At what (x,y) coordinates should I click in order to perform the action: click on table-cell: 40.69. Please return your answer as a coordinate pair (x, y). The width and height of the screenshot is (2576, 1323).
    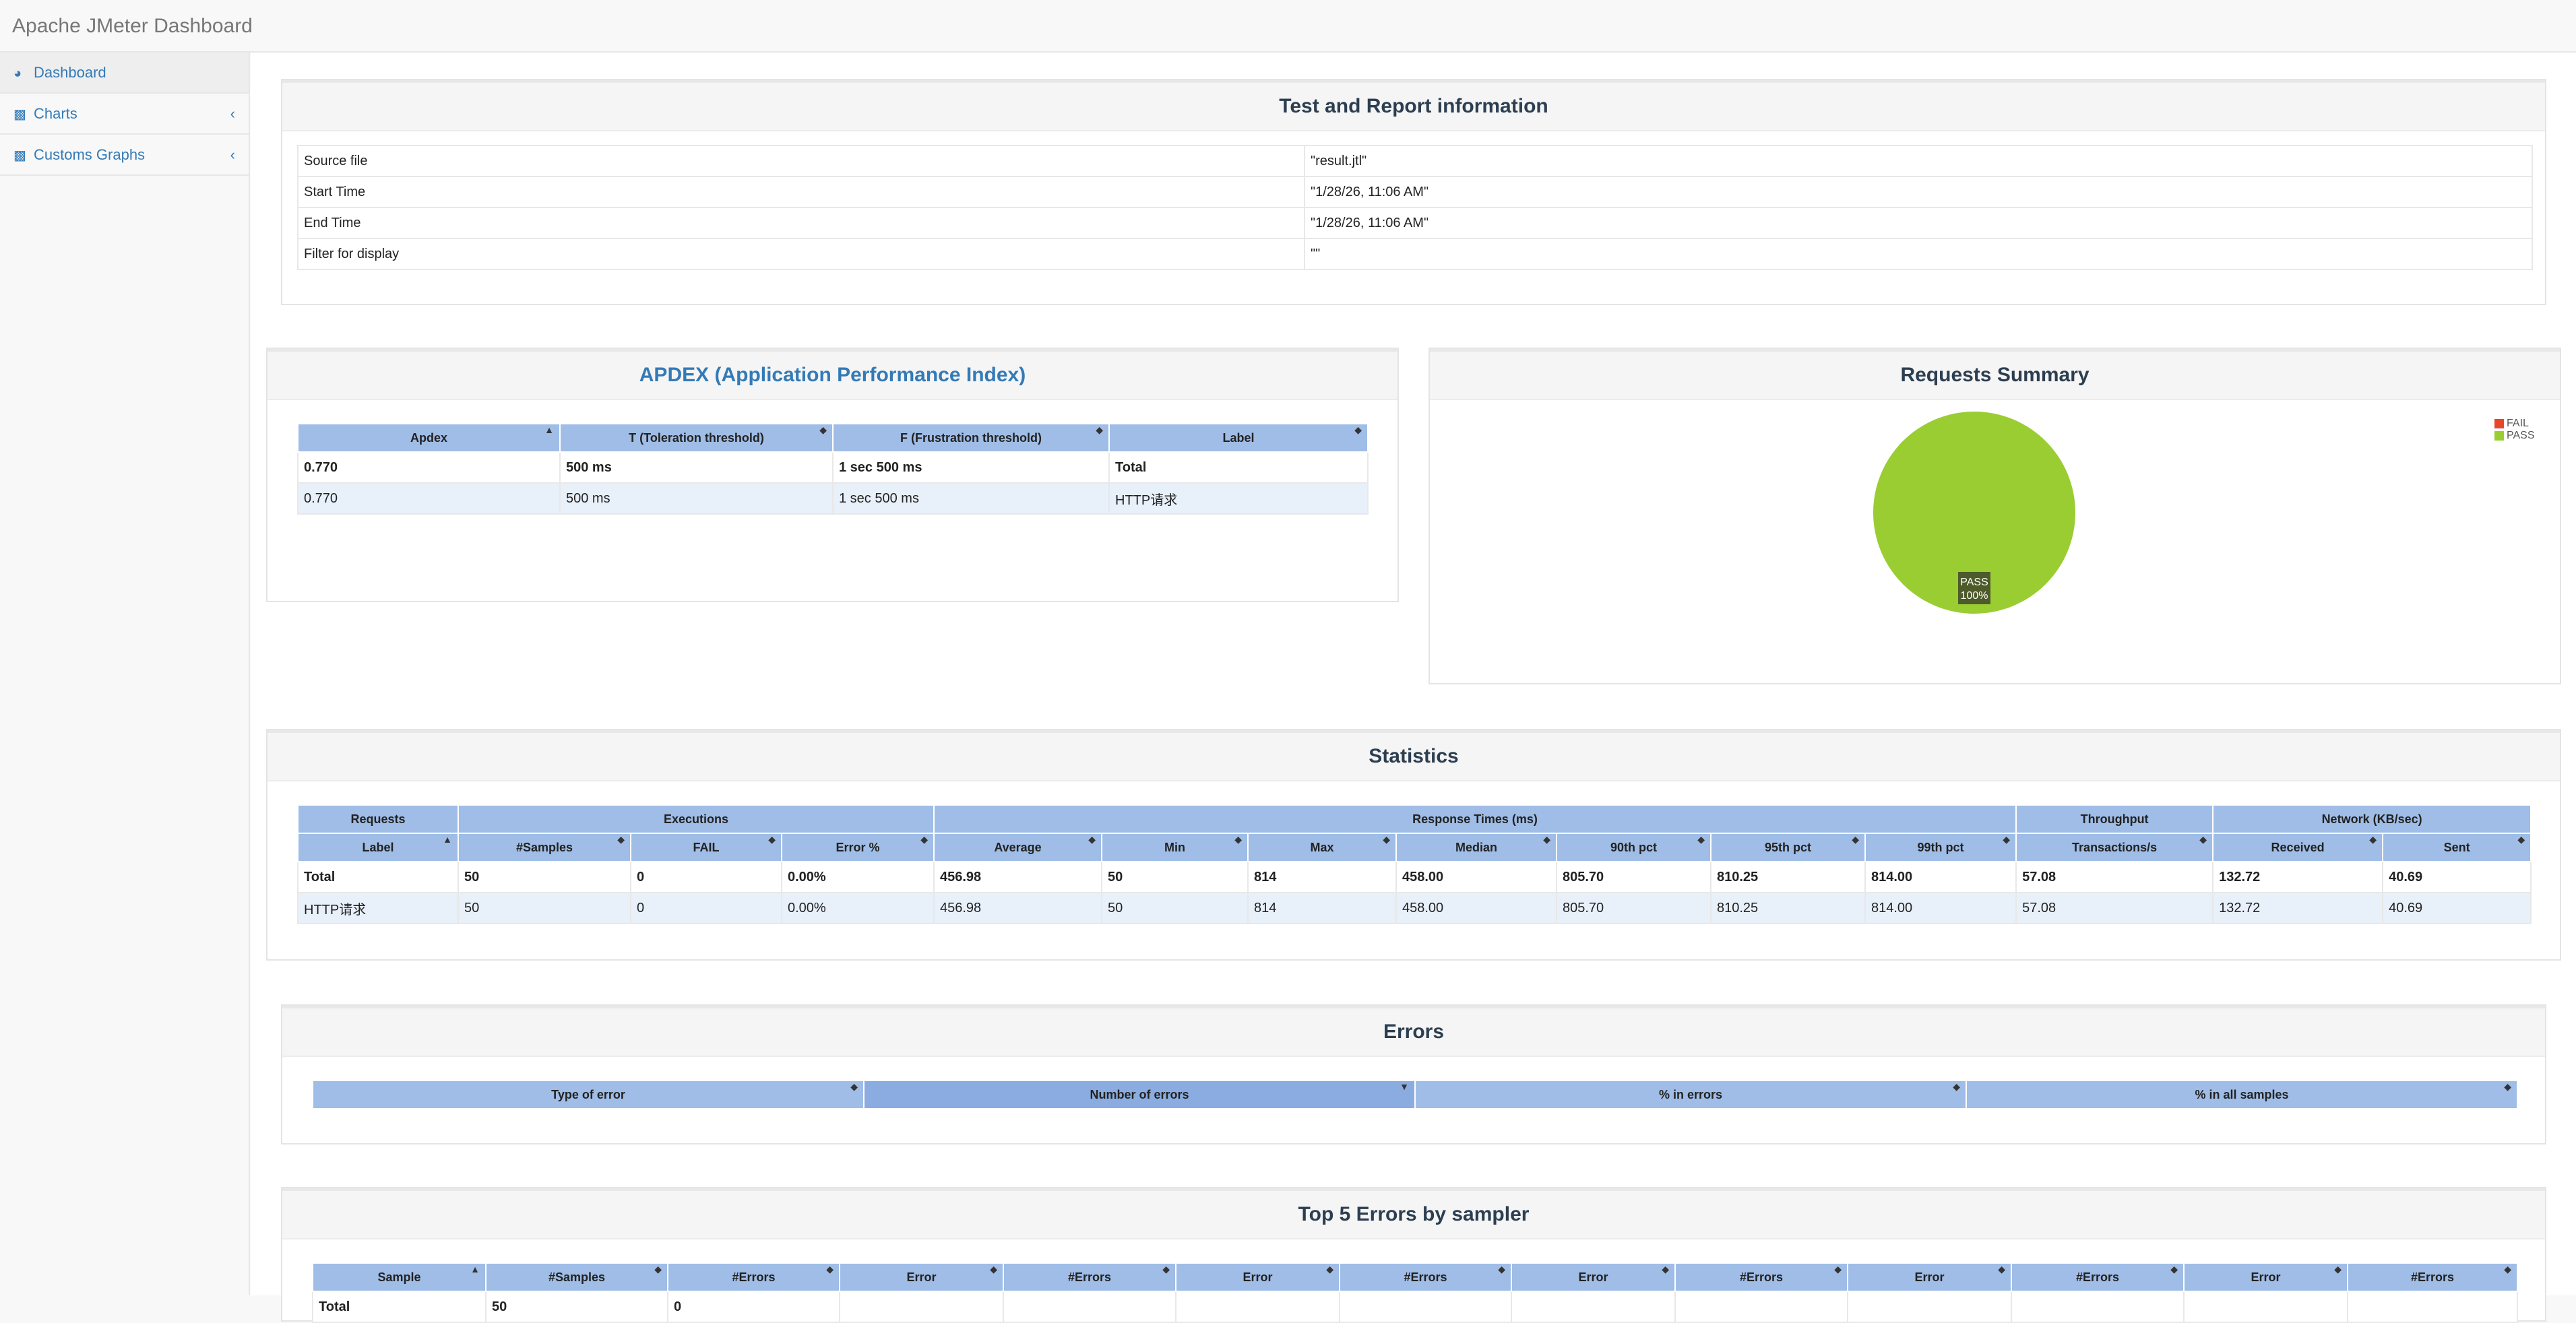
    Looking at the image, I should click on (2457, 908).